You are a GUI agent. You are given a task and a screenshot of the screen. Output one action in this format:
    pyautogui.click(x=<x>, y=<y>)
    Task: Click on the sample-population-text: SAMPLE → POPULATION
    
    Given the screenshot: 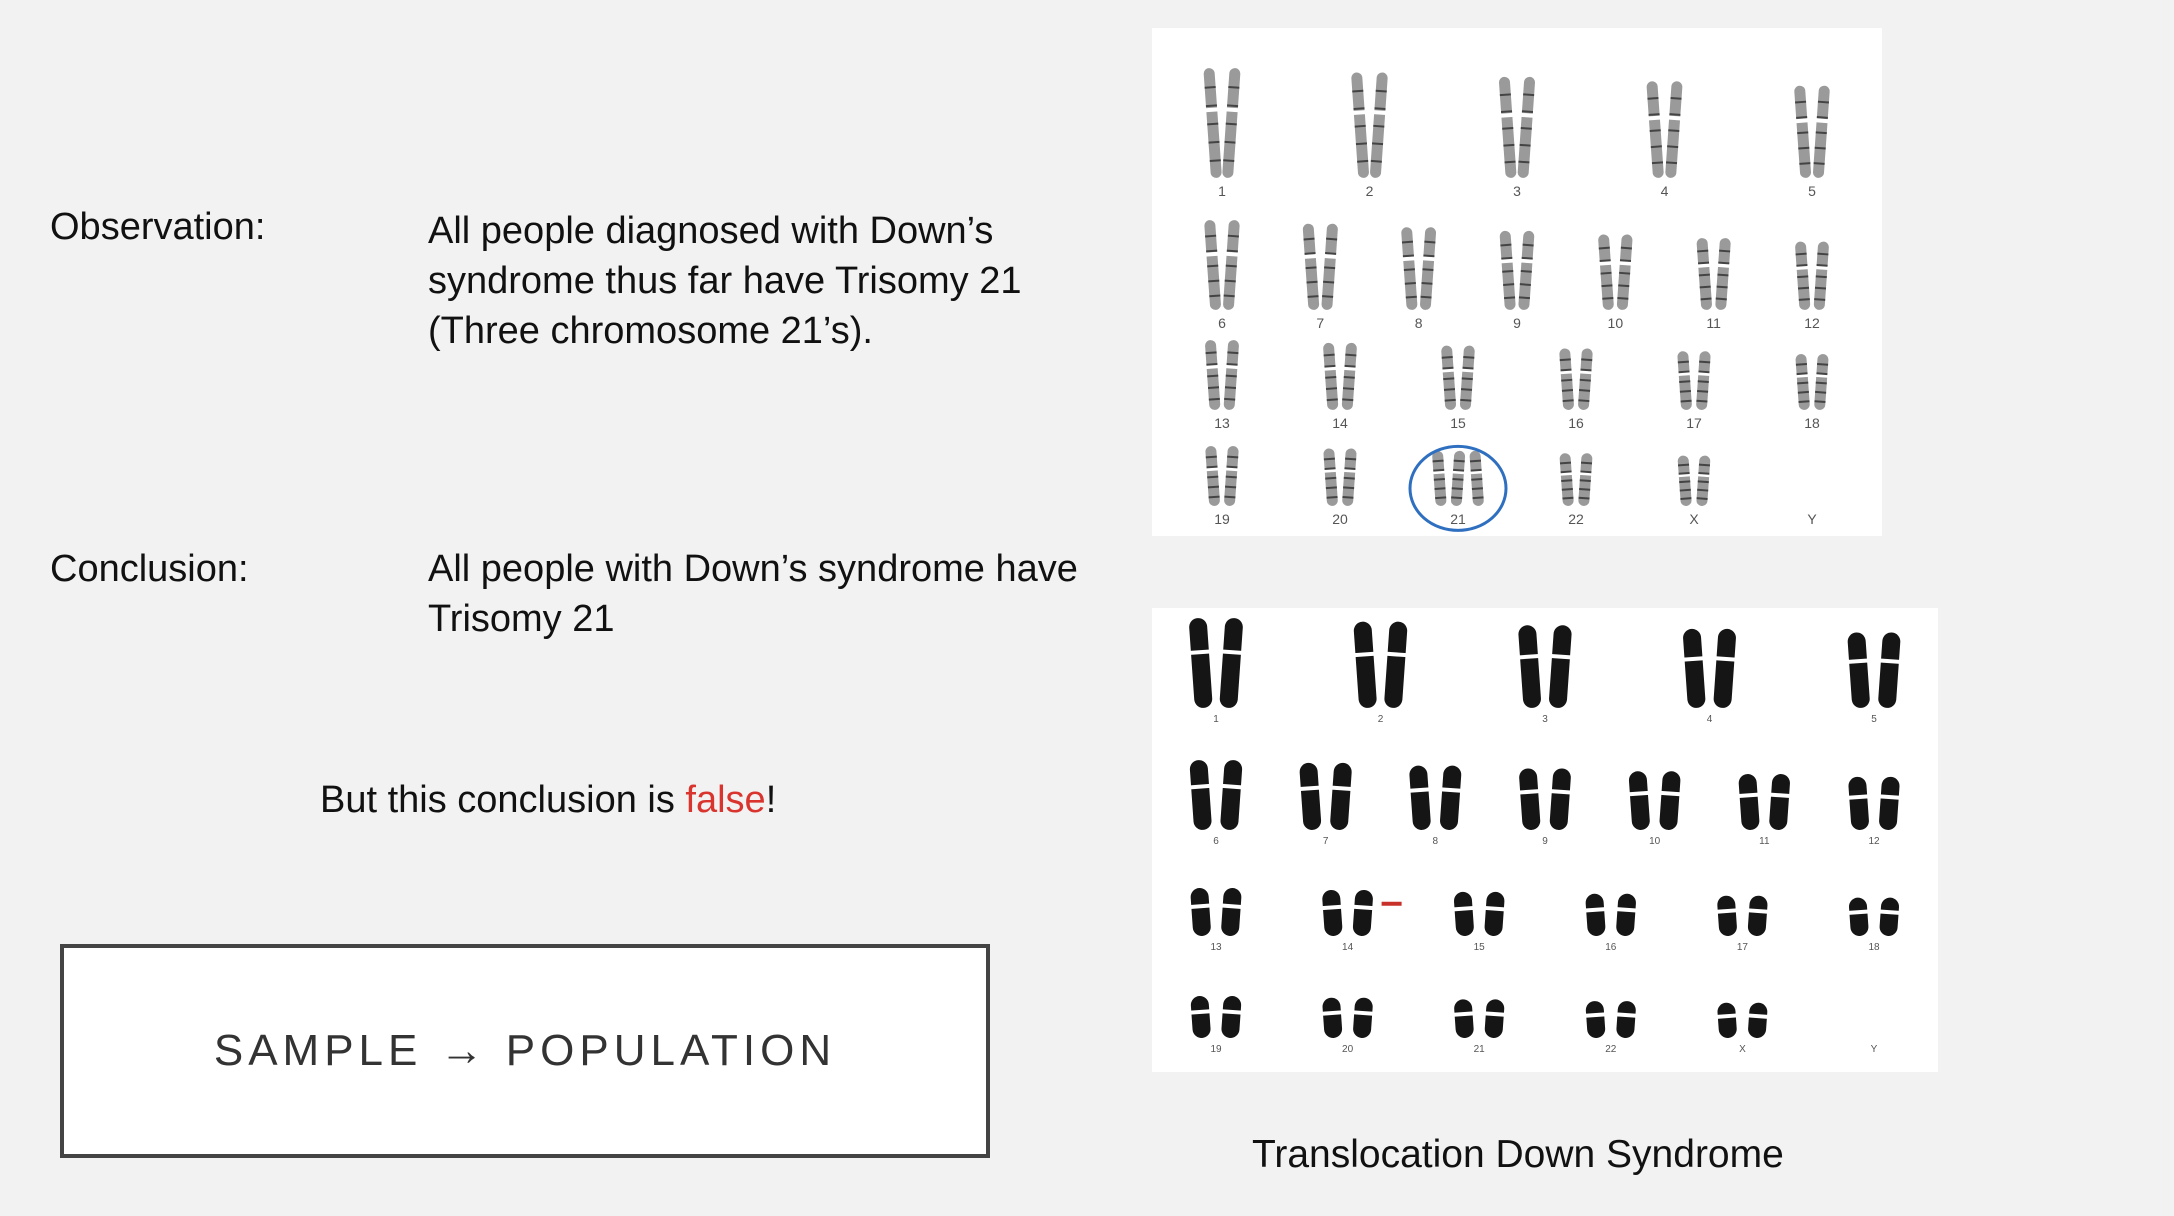 What is the action you would take?
    pyautogui.click(x=525, y=1050)
    